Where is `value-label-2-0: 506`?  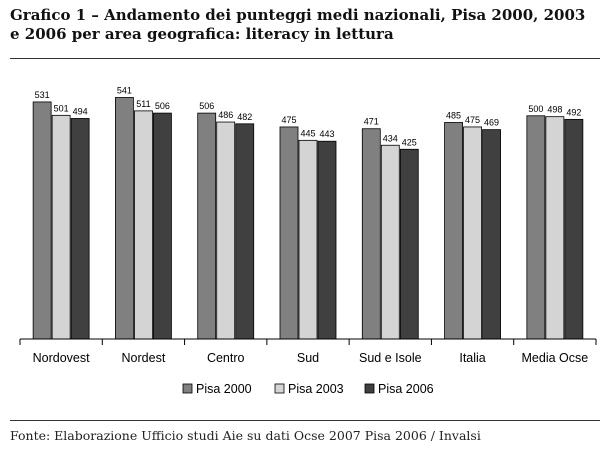 value-label-2-0: 506 is located at coordinates (206, 106).